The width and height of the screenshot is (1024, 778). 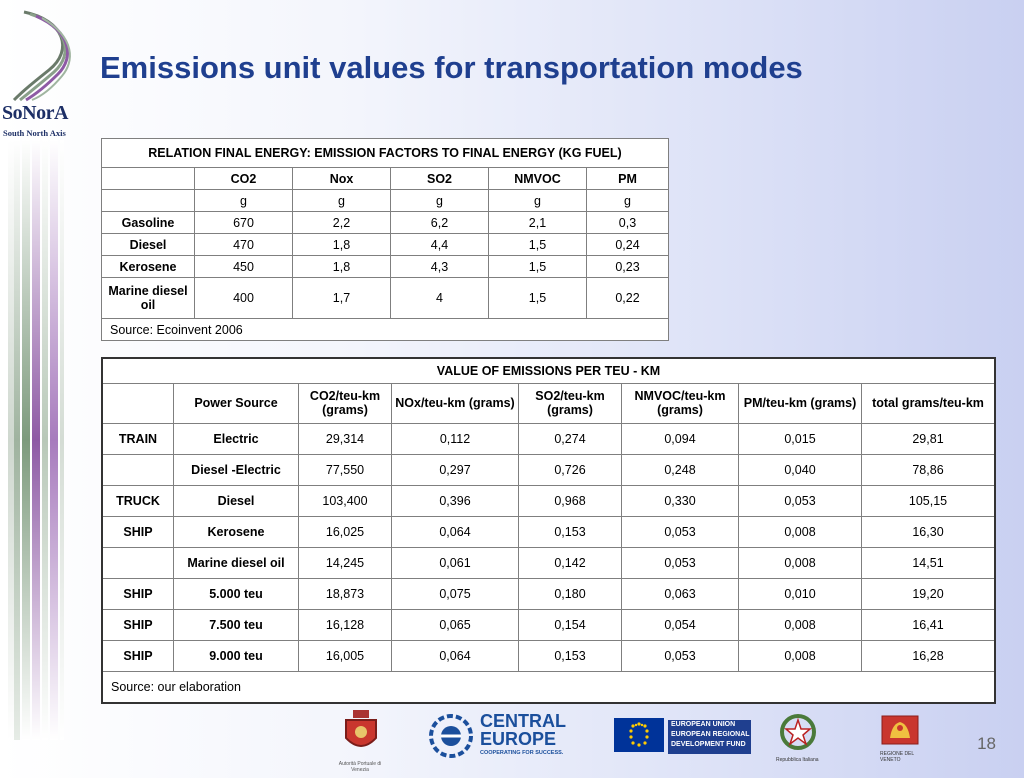 What do you see at coordinates (455, 438) in the screenshot?
I see `cell: 0,112` at bounding box center [455, 438].